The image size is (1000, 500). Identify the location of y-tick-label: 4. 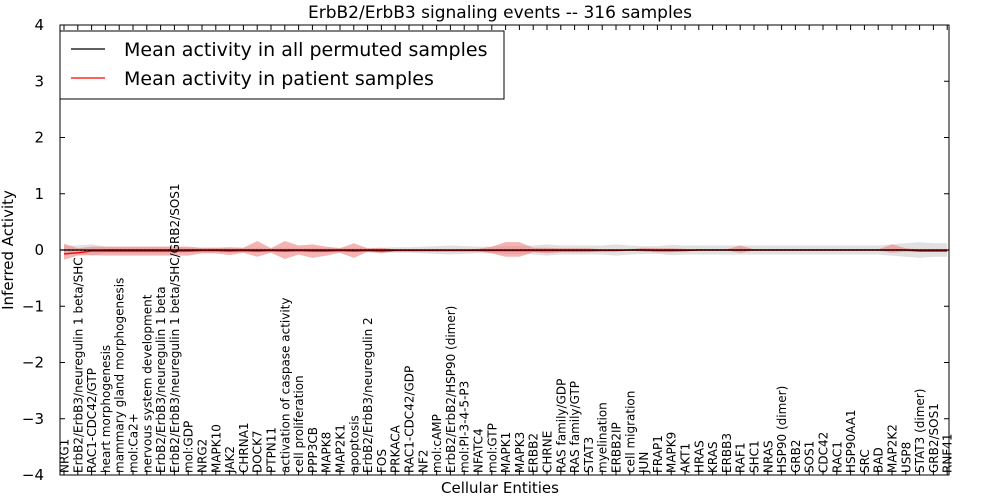
(39, 25).